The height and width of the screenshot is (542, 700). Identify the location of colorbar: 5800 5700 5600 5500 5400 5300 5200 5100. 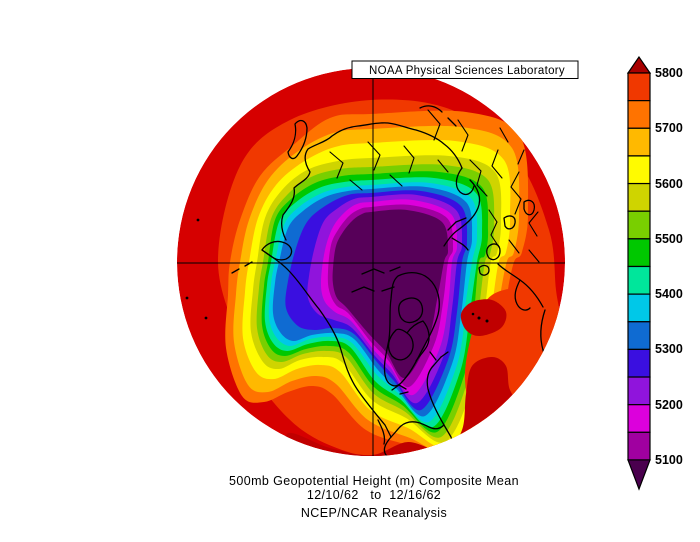
(654, 273).